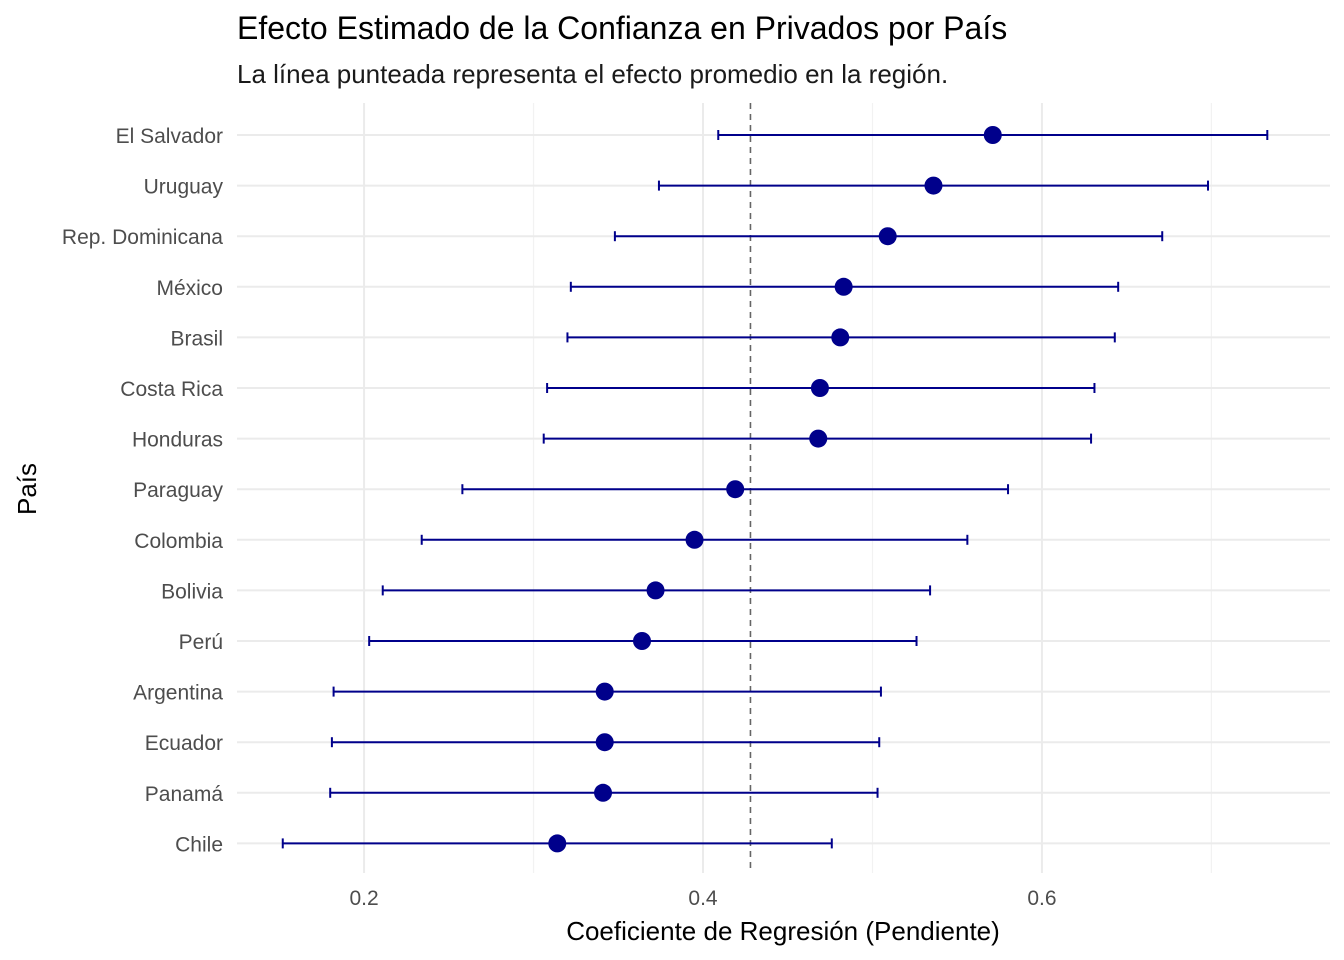 The image size is (1344, 960). I want to click on y-tick-label: Argentina, so click(178, 693).